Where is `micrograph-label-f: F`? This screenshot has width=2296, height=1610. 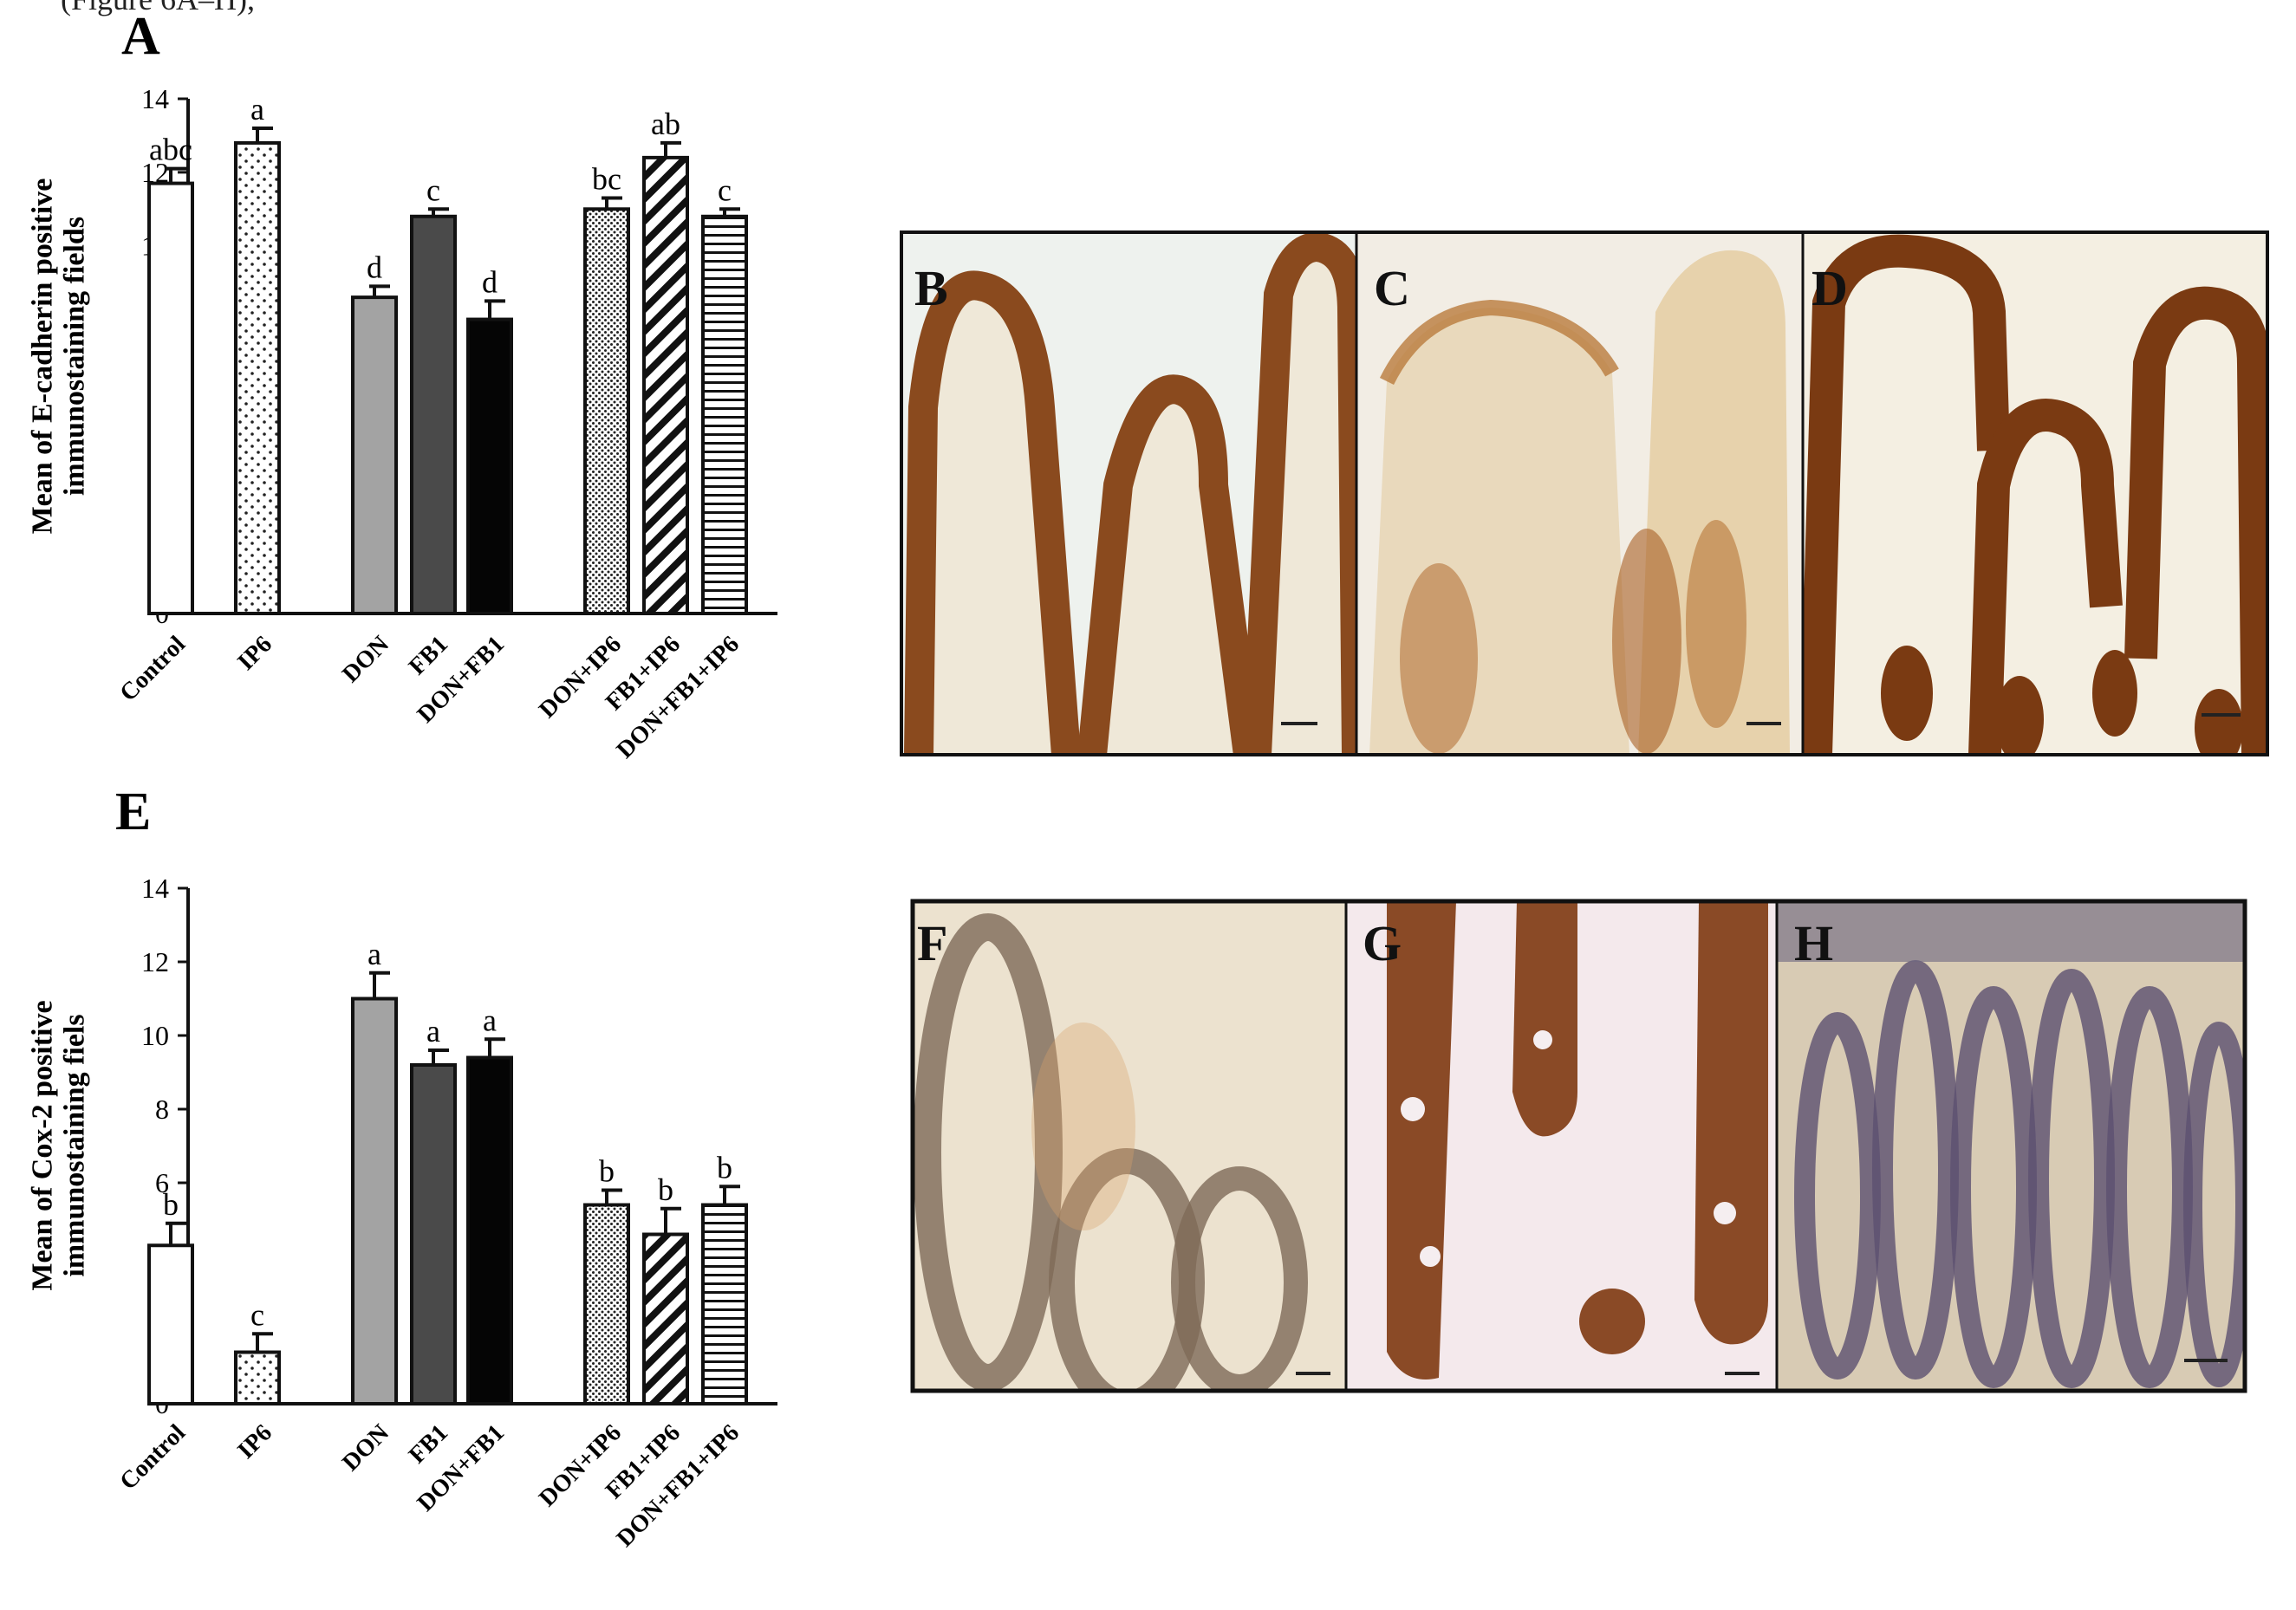 micrograph-label-f: F is located at coordinates (932, 943).